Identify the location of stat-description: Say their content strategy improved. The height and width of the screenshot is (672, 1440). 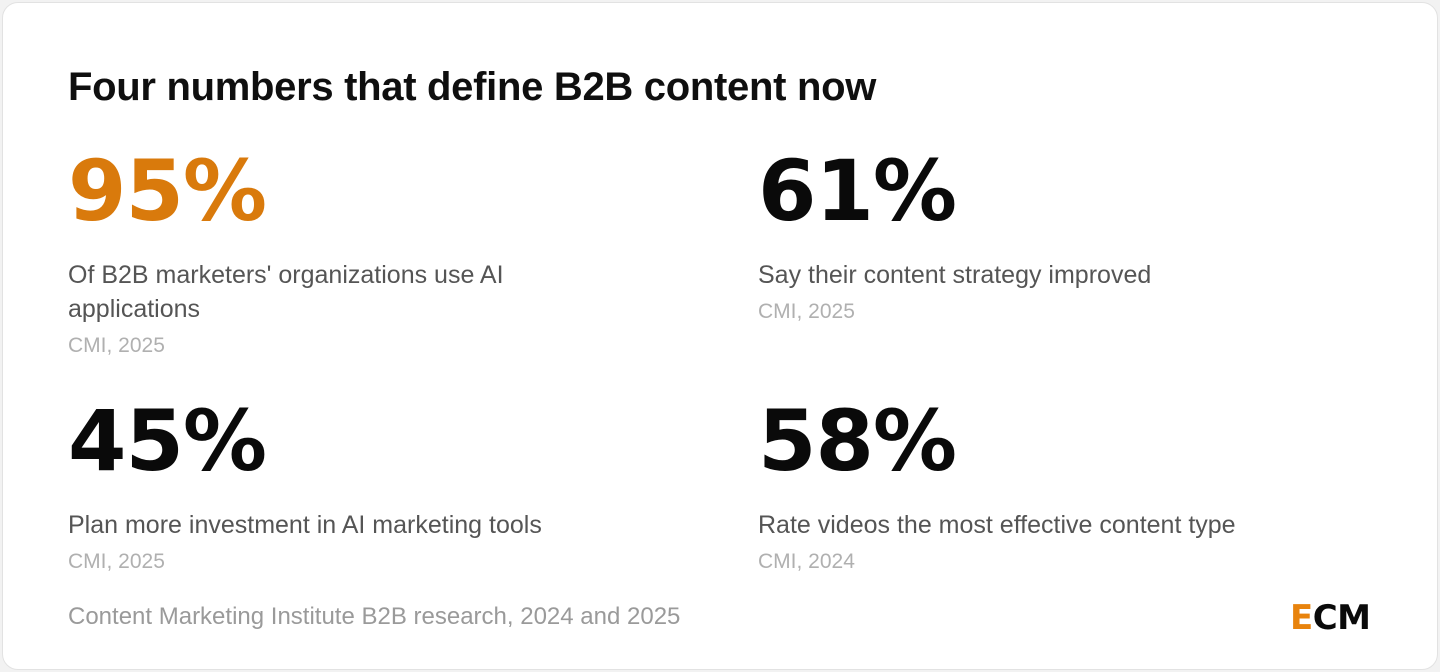
(955, 275).